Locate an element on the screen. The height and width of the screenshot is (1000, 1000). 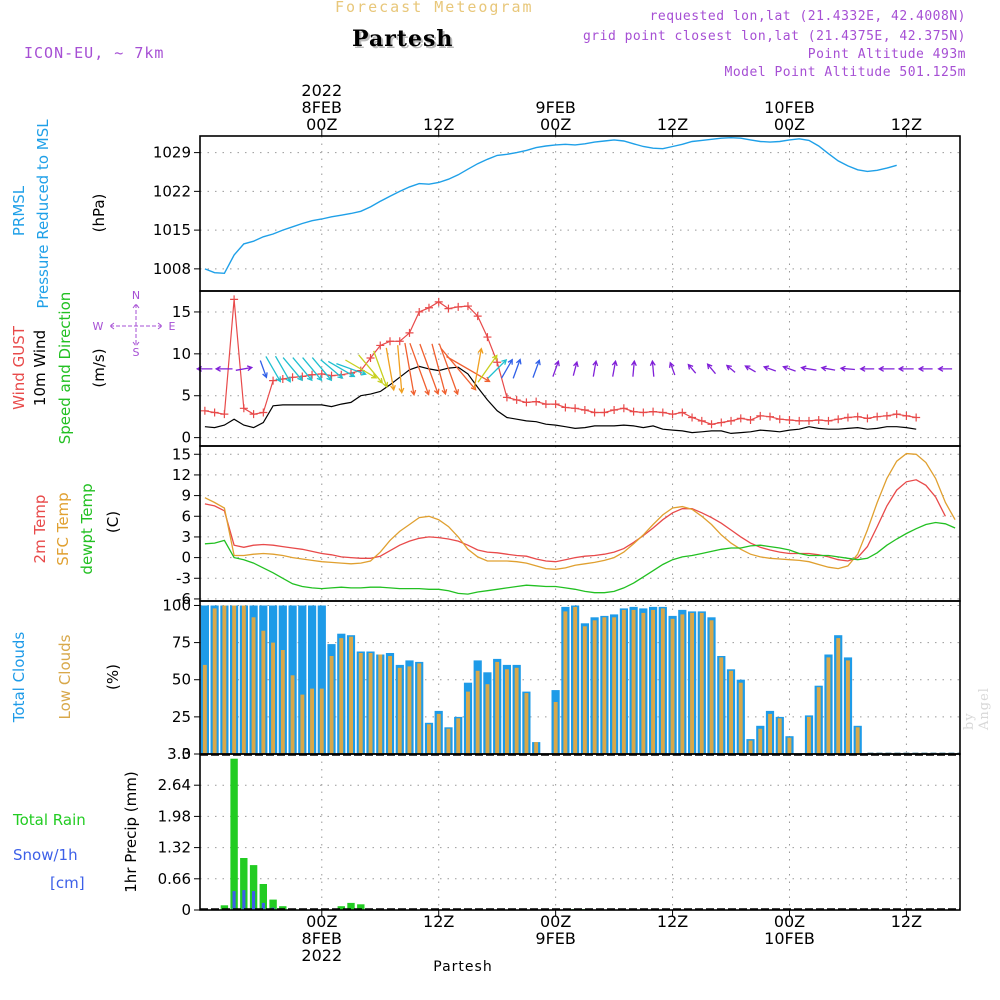
x-top-label: 12Z is located at coordinates (672, 124).